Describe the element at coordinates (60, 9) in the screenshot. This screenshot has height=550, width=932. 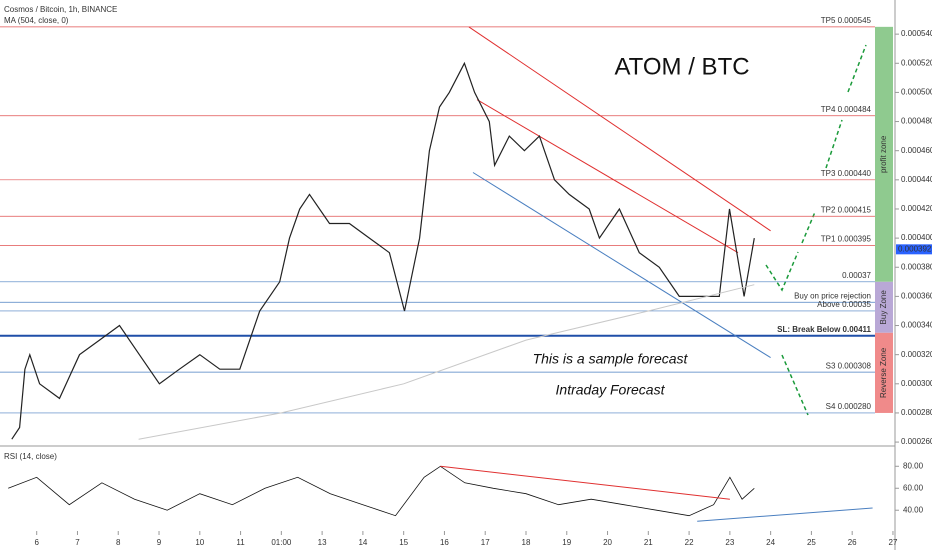
I see `chart-title: Cosmos / Bitcoin, 1h, BINANCE` at that location.